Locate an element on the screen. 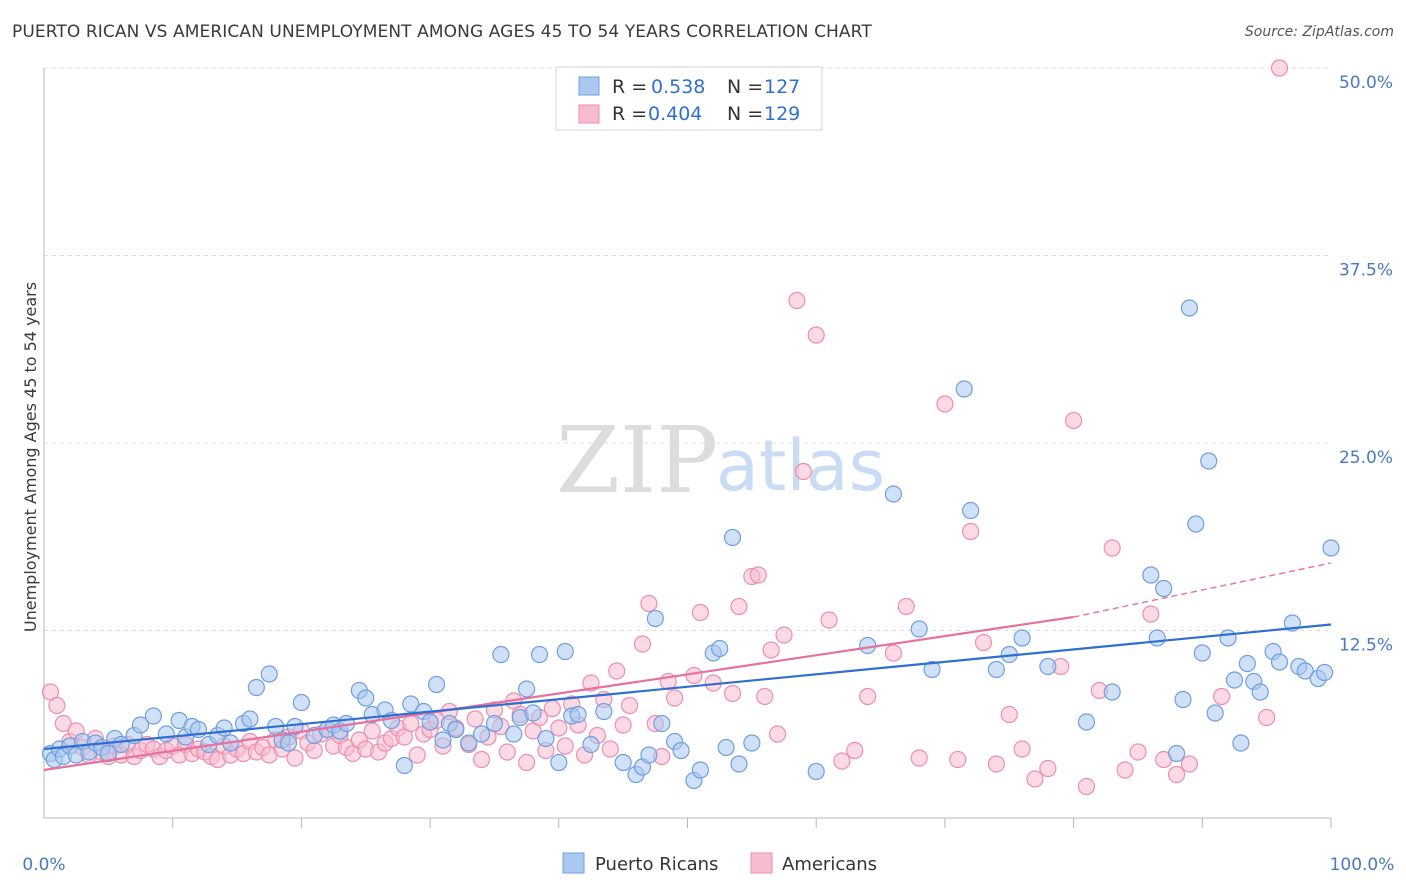 This screenshot has height=892, width=1406. legend-r-label-pink: R = is located at coordinates (629, 114).